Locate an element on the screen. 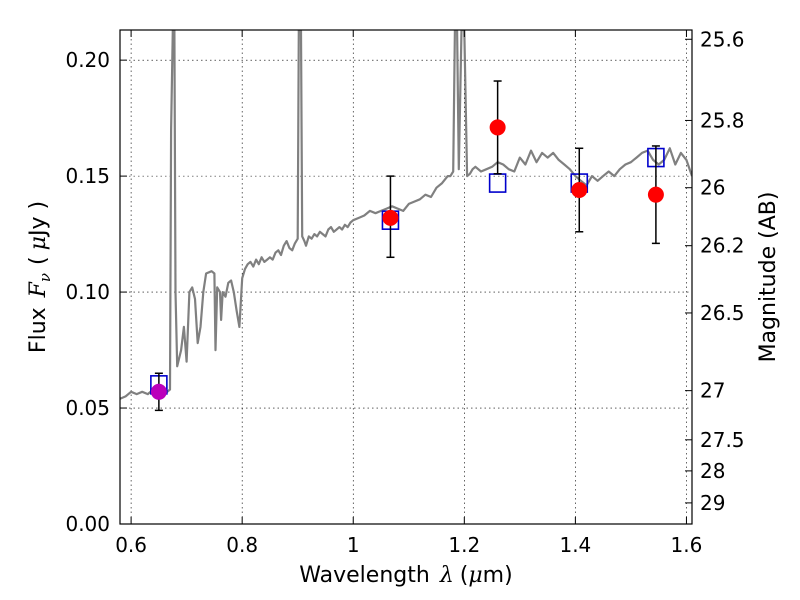  right-tick-label: 25.6 is located at coordinates (722, 39).